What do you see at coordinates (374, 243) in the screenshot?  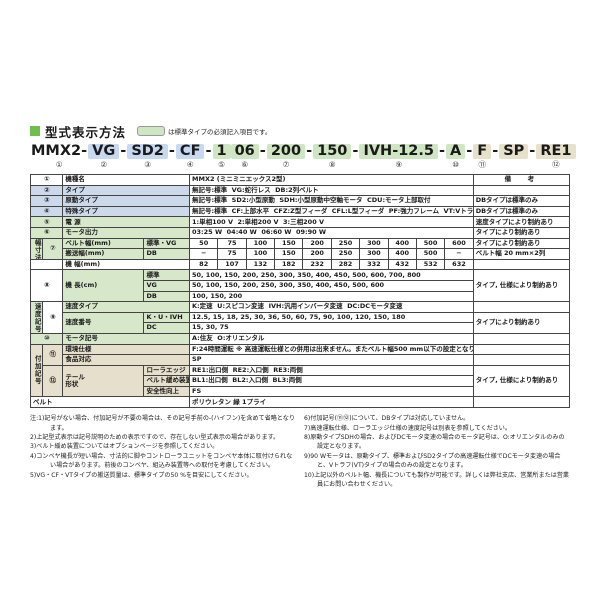 I see `cell: 300` at bounding box center [374, 243].